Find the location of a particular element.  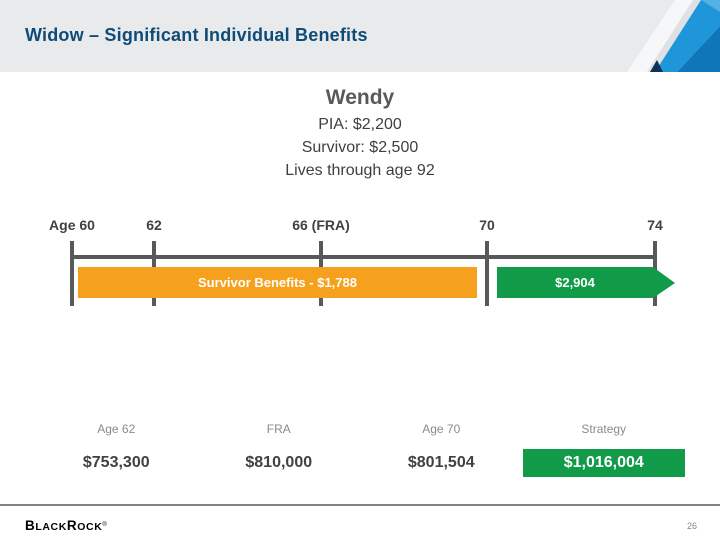

summary-header: Age 70 is located at coordinates (441, 429).